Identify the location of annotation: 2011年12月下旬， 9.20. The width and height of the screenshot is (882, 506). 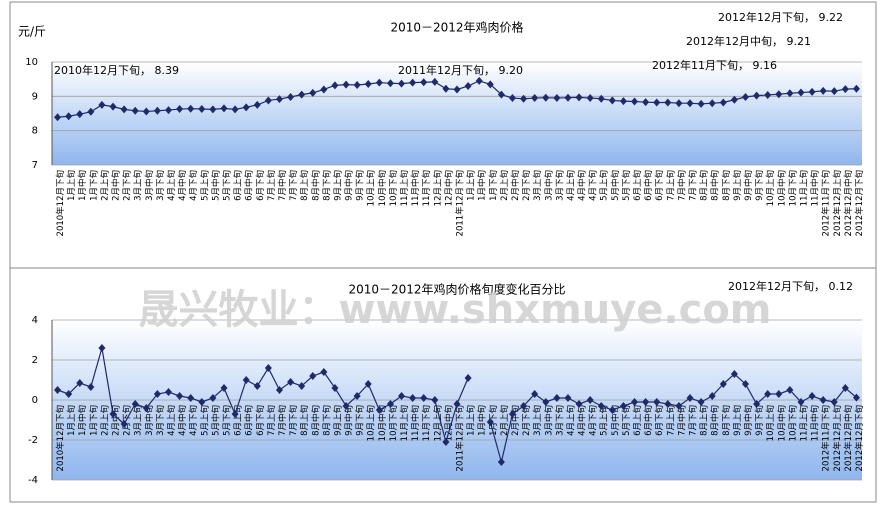
(460, 70).